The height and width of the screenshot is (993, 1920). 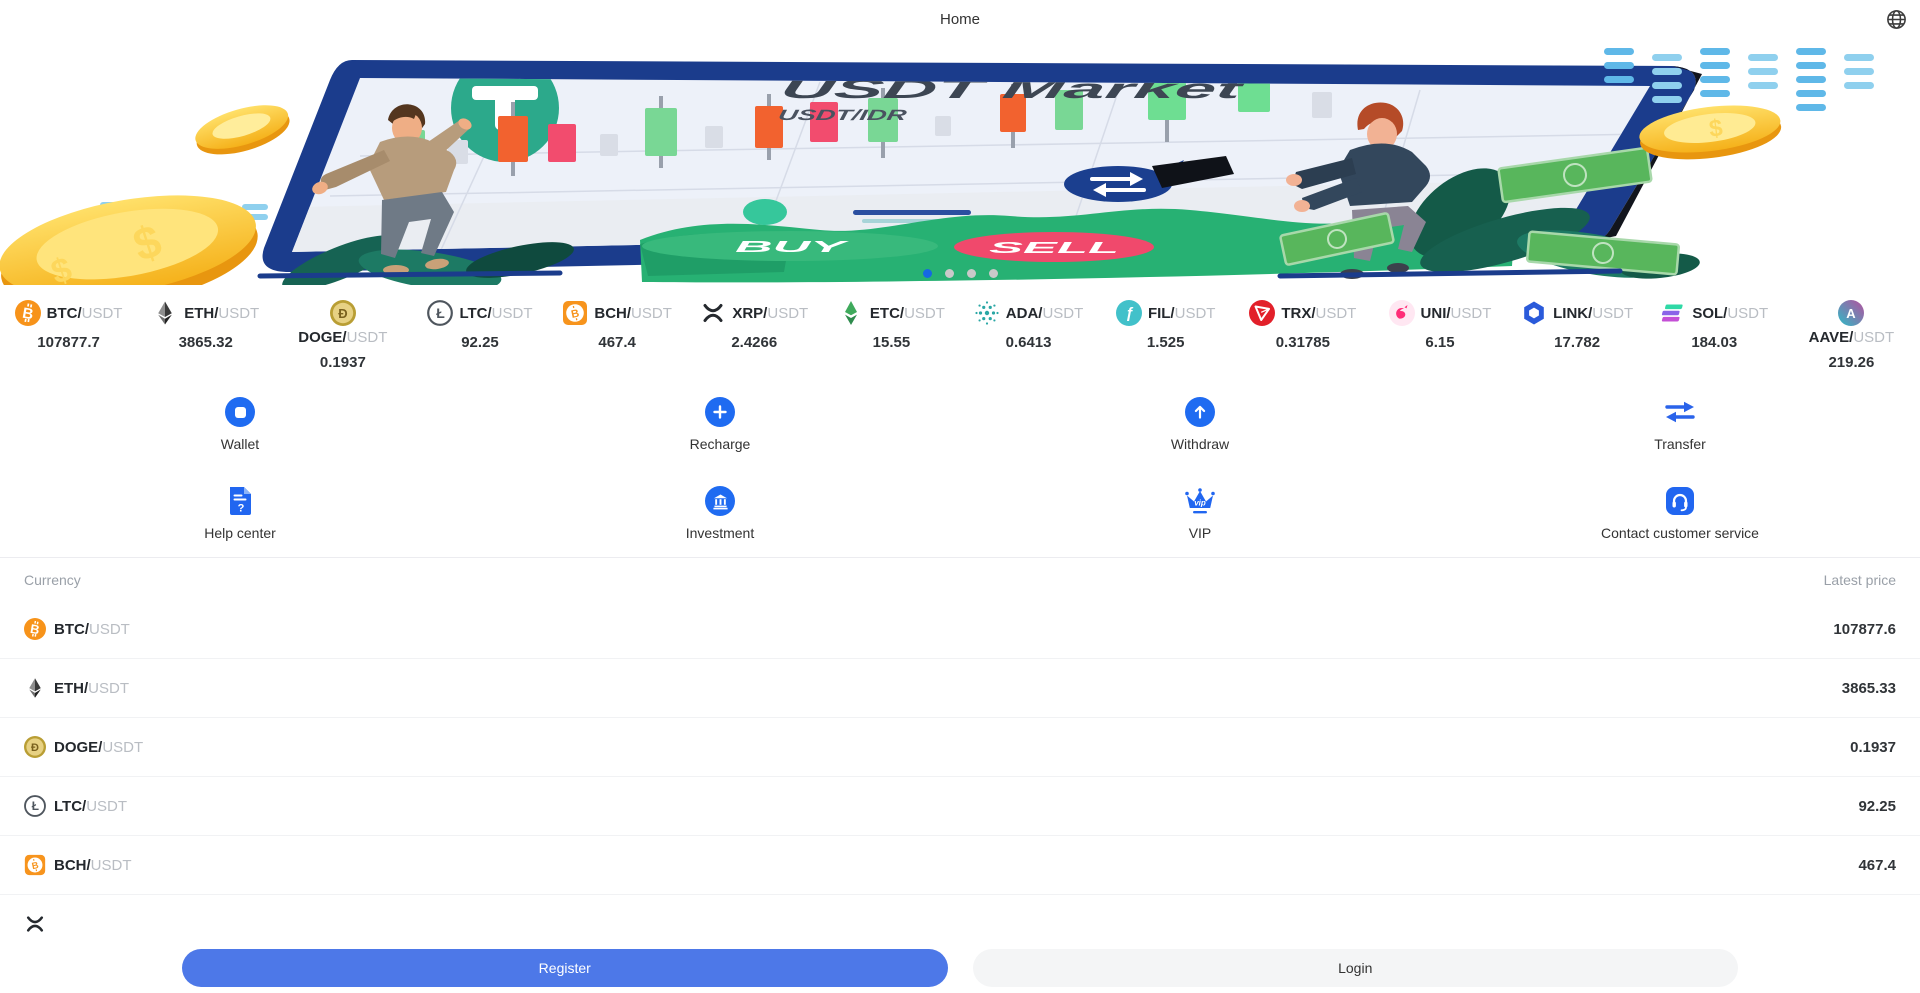 What do you see at coordinates (1028, 342) in the screenshot?
I see `ticker-price: 0.6413` at bounding box center [1028, 342].